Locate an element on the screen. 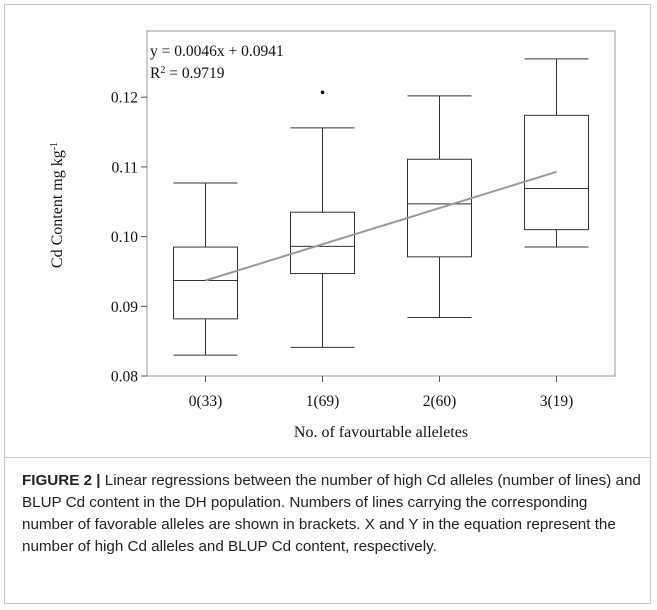  x-axis: 0(33) 1(69) 2(60) 3(19) is located at coordinates (381, 393).